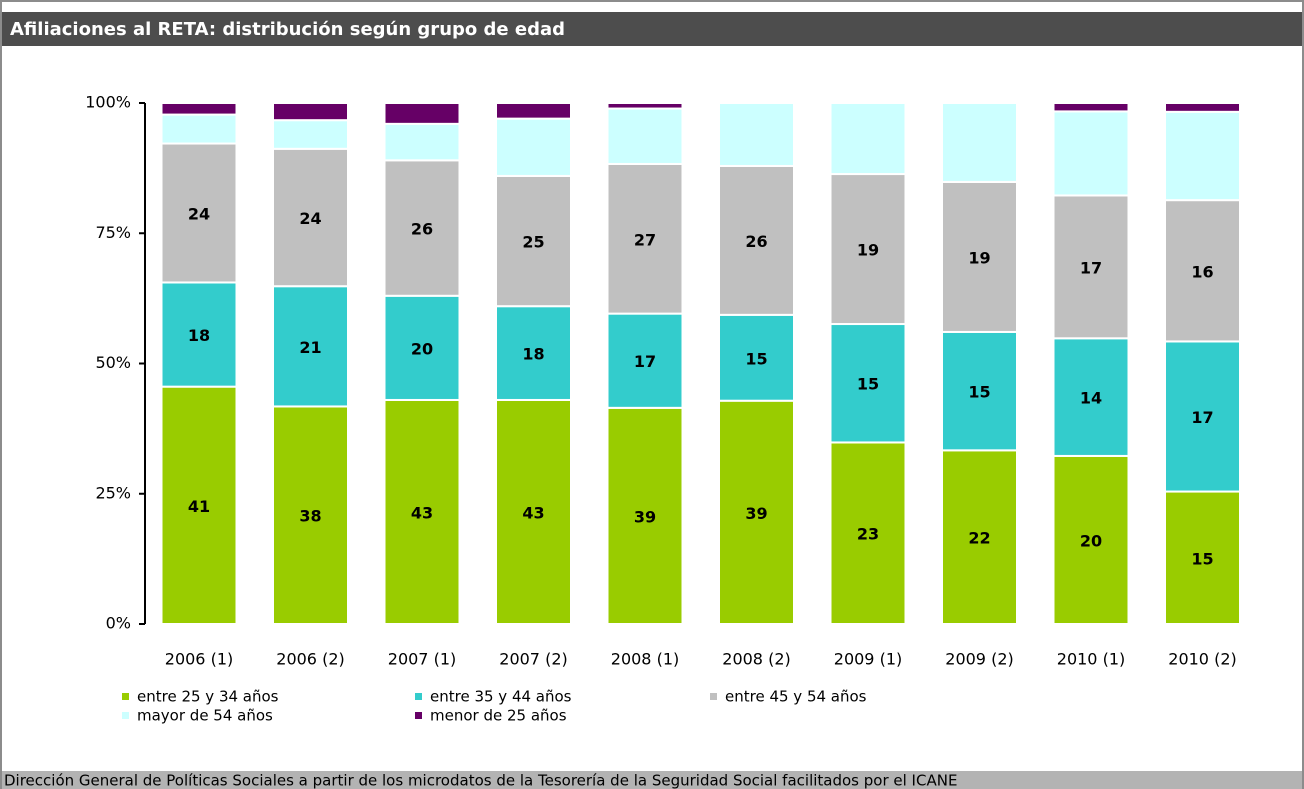 The image size is (1304, 789). Describe the element at coordinates (868, 659) in the screenshot. I see `x-tick-label: 2009 (1)` at that location.